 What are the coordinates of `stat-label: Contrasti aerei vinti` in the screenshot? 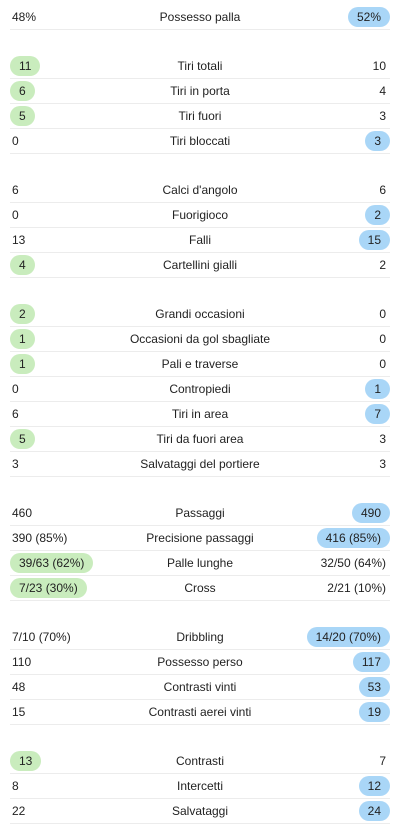 It's located at (200, 712).